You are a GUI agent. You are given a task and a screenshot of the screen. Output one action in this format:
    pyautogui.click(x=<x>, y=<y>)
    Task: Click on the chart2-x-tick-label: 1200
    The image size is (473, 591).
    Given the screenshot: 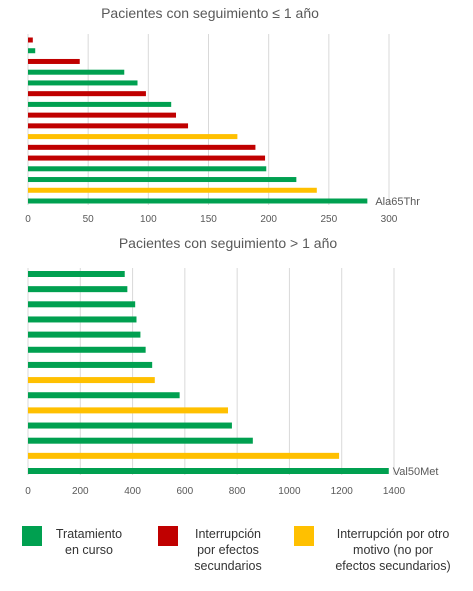 What is the action you would take?
    pyautogui.click(x=342, y=491)
    